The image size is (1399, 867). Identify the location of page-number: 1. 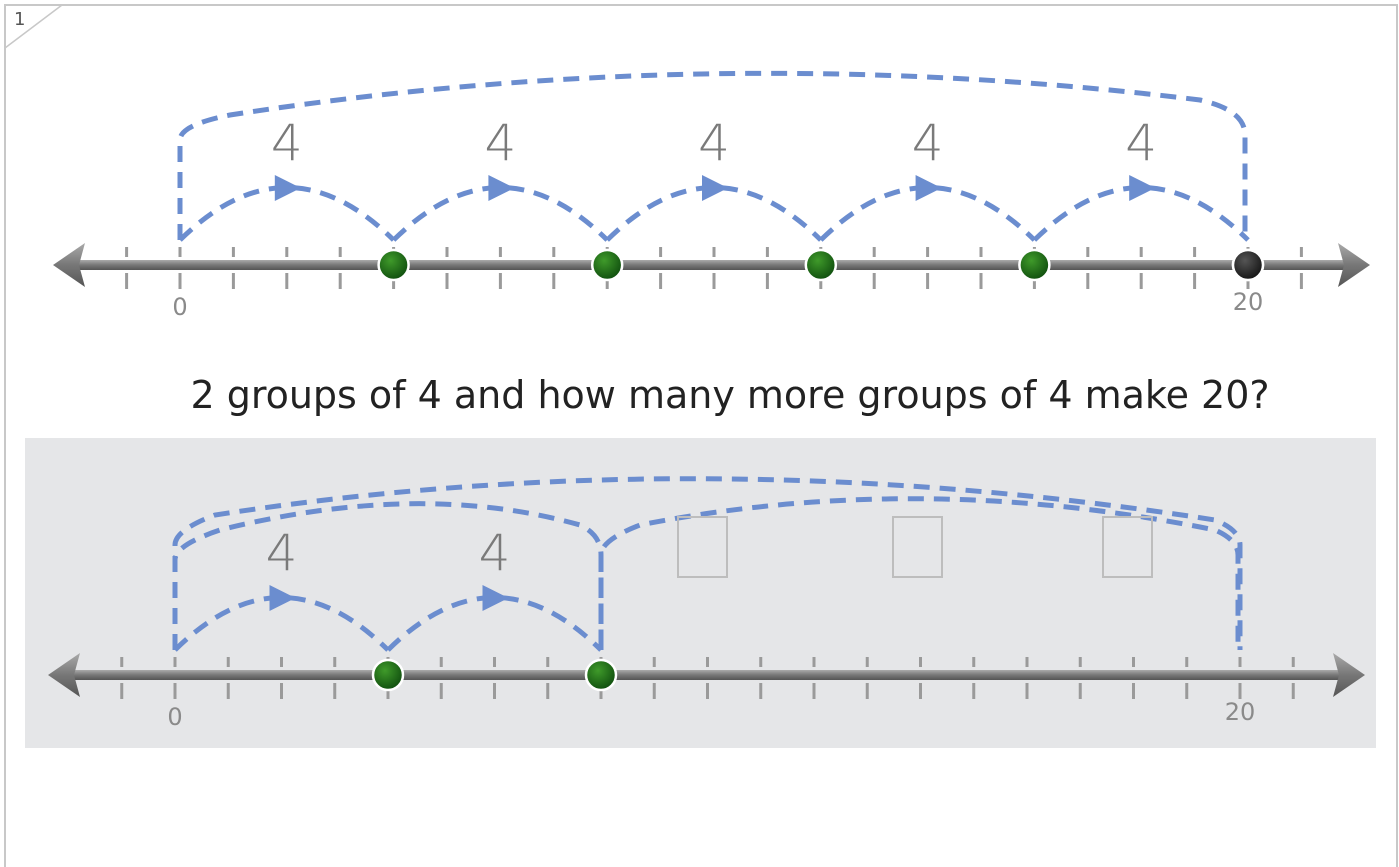
(19, 19).